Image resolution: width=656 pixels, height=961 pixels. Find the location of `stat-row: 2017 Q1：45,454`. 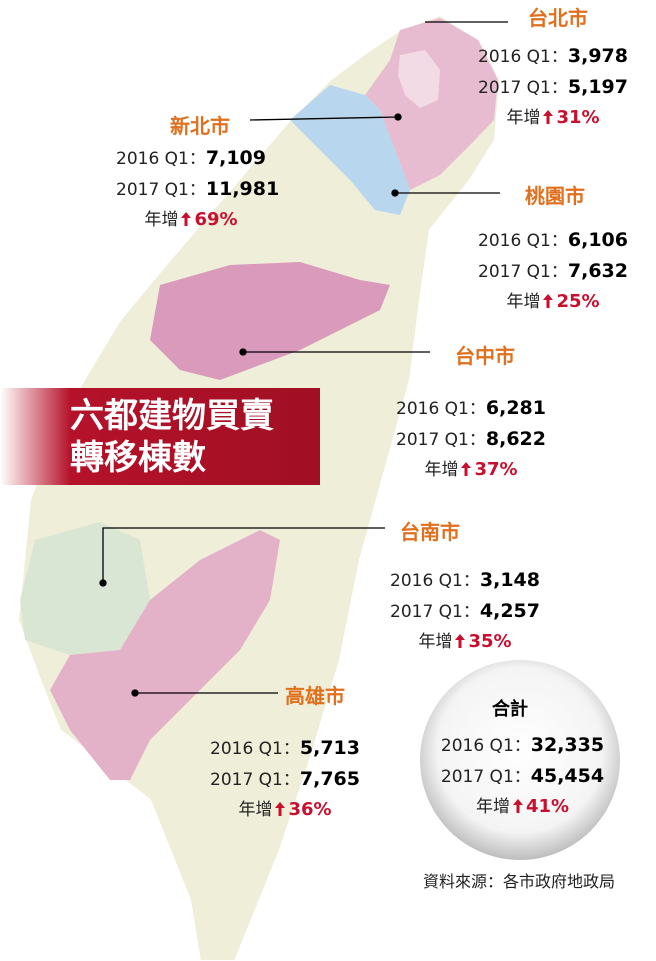

stat-row: 2017 Q1：45,454 is located at coordinates (522, 776).